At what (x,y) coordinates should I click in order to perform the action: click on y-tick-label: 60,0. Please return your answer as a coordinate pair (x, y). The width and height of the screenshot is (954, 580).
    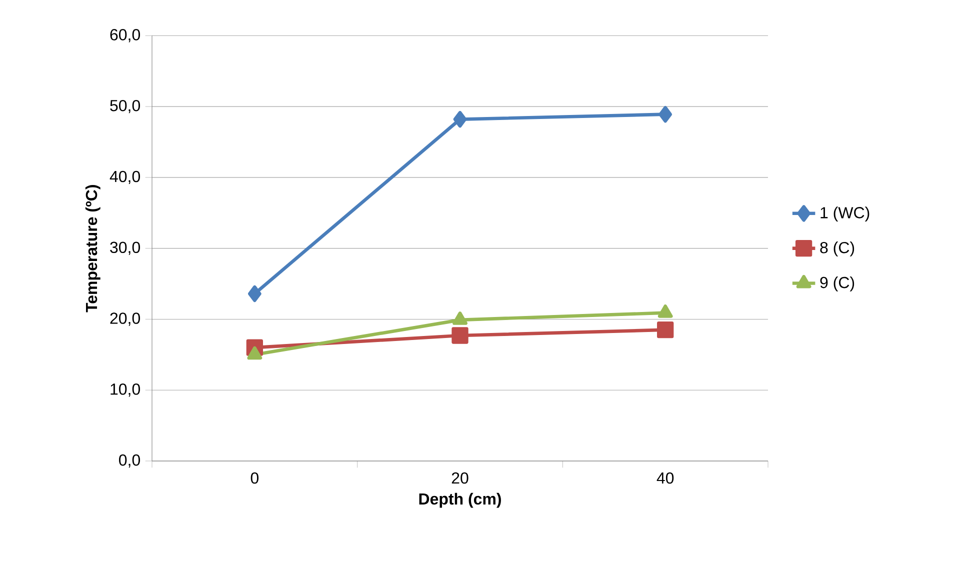
    Looking at the image, I should click on (125, 35).